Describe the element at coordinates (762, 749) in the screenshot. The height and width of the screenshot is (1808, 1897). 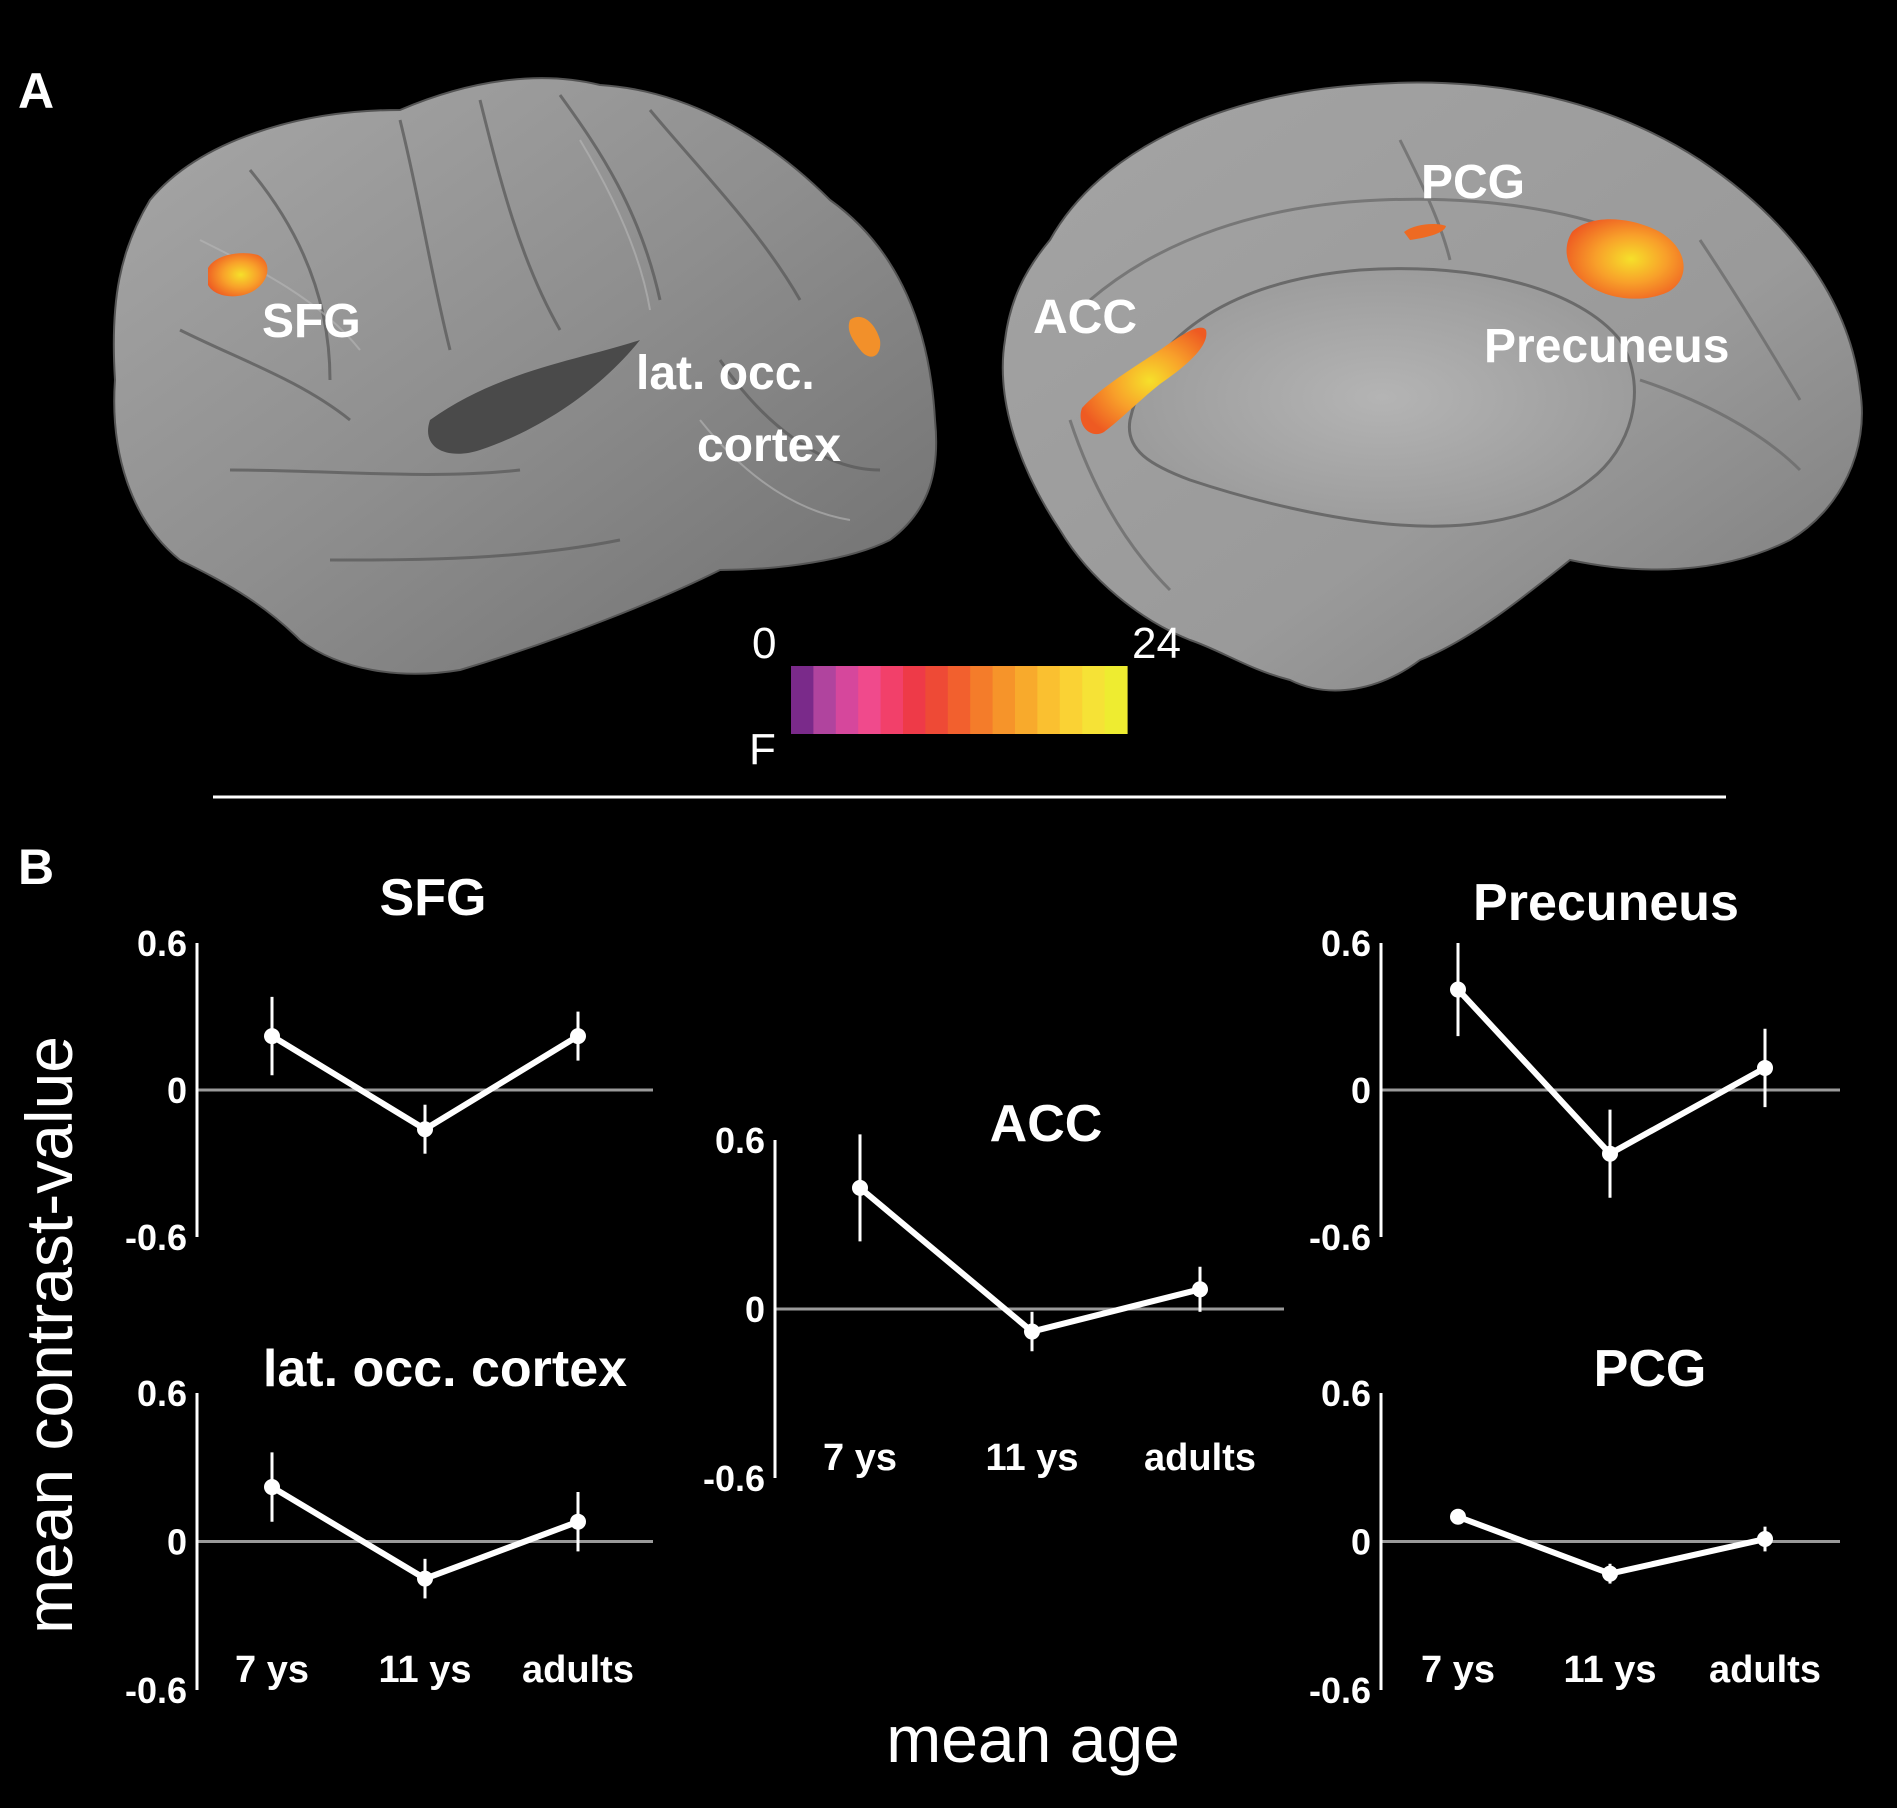
I see `colorbar-stat-label: F` at that location.